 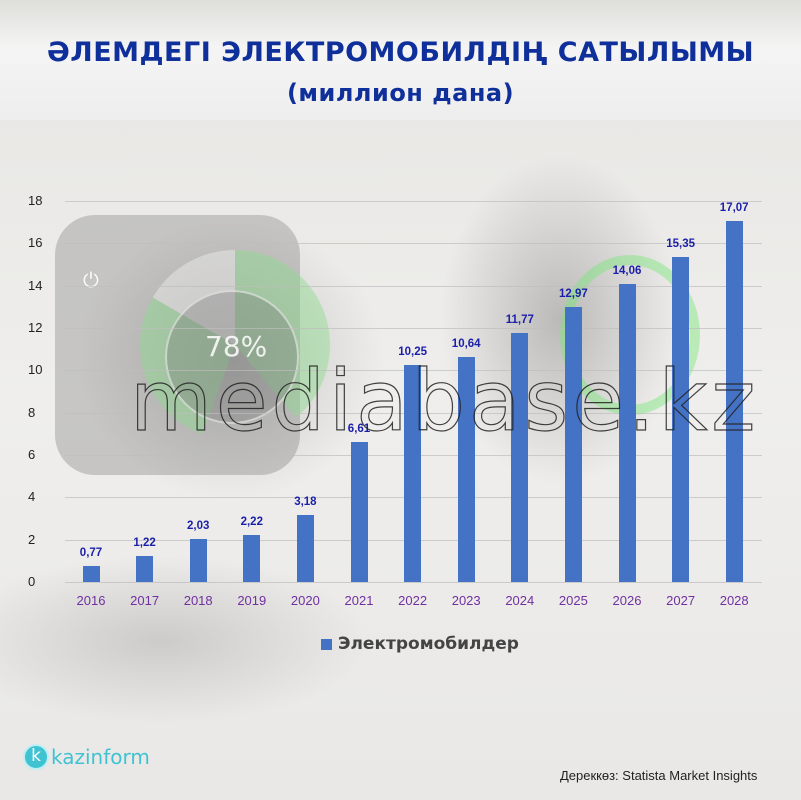 I want to click on value-label: 12,97, so click(x=573, y=294).